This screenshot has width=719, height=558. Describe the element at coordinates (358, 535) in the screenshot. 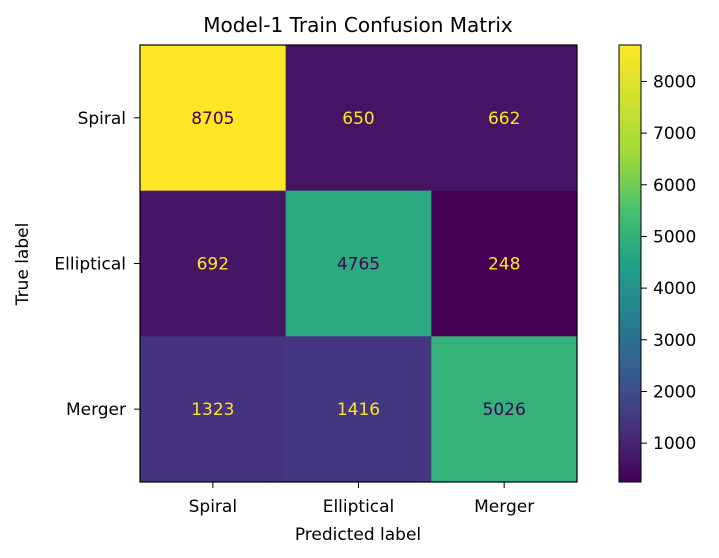

I see `x-axis-label: Predicted label` at that location.